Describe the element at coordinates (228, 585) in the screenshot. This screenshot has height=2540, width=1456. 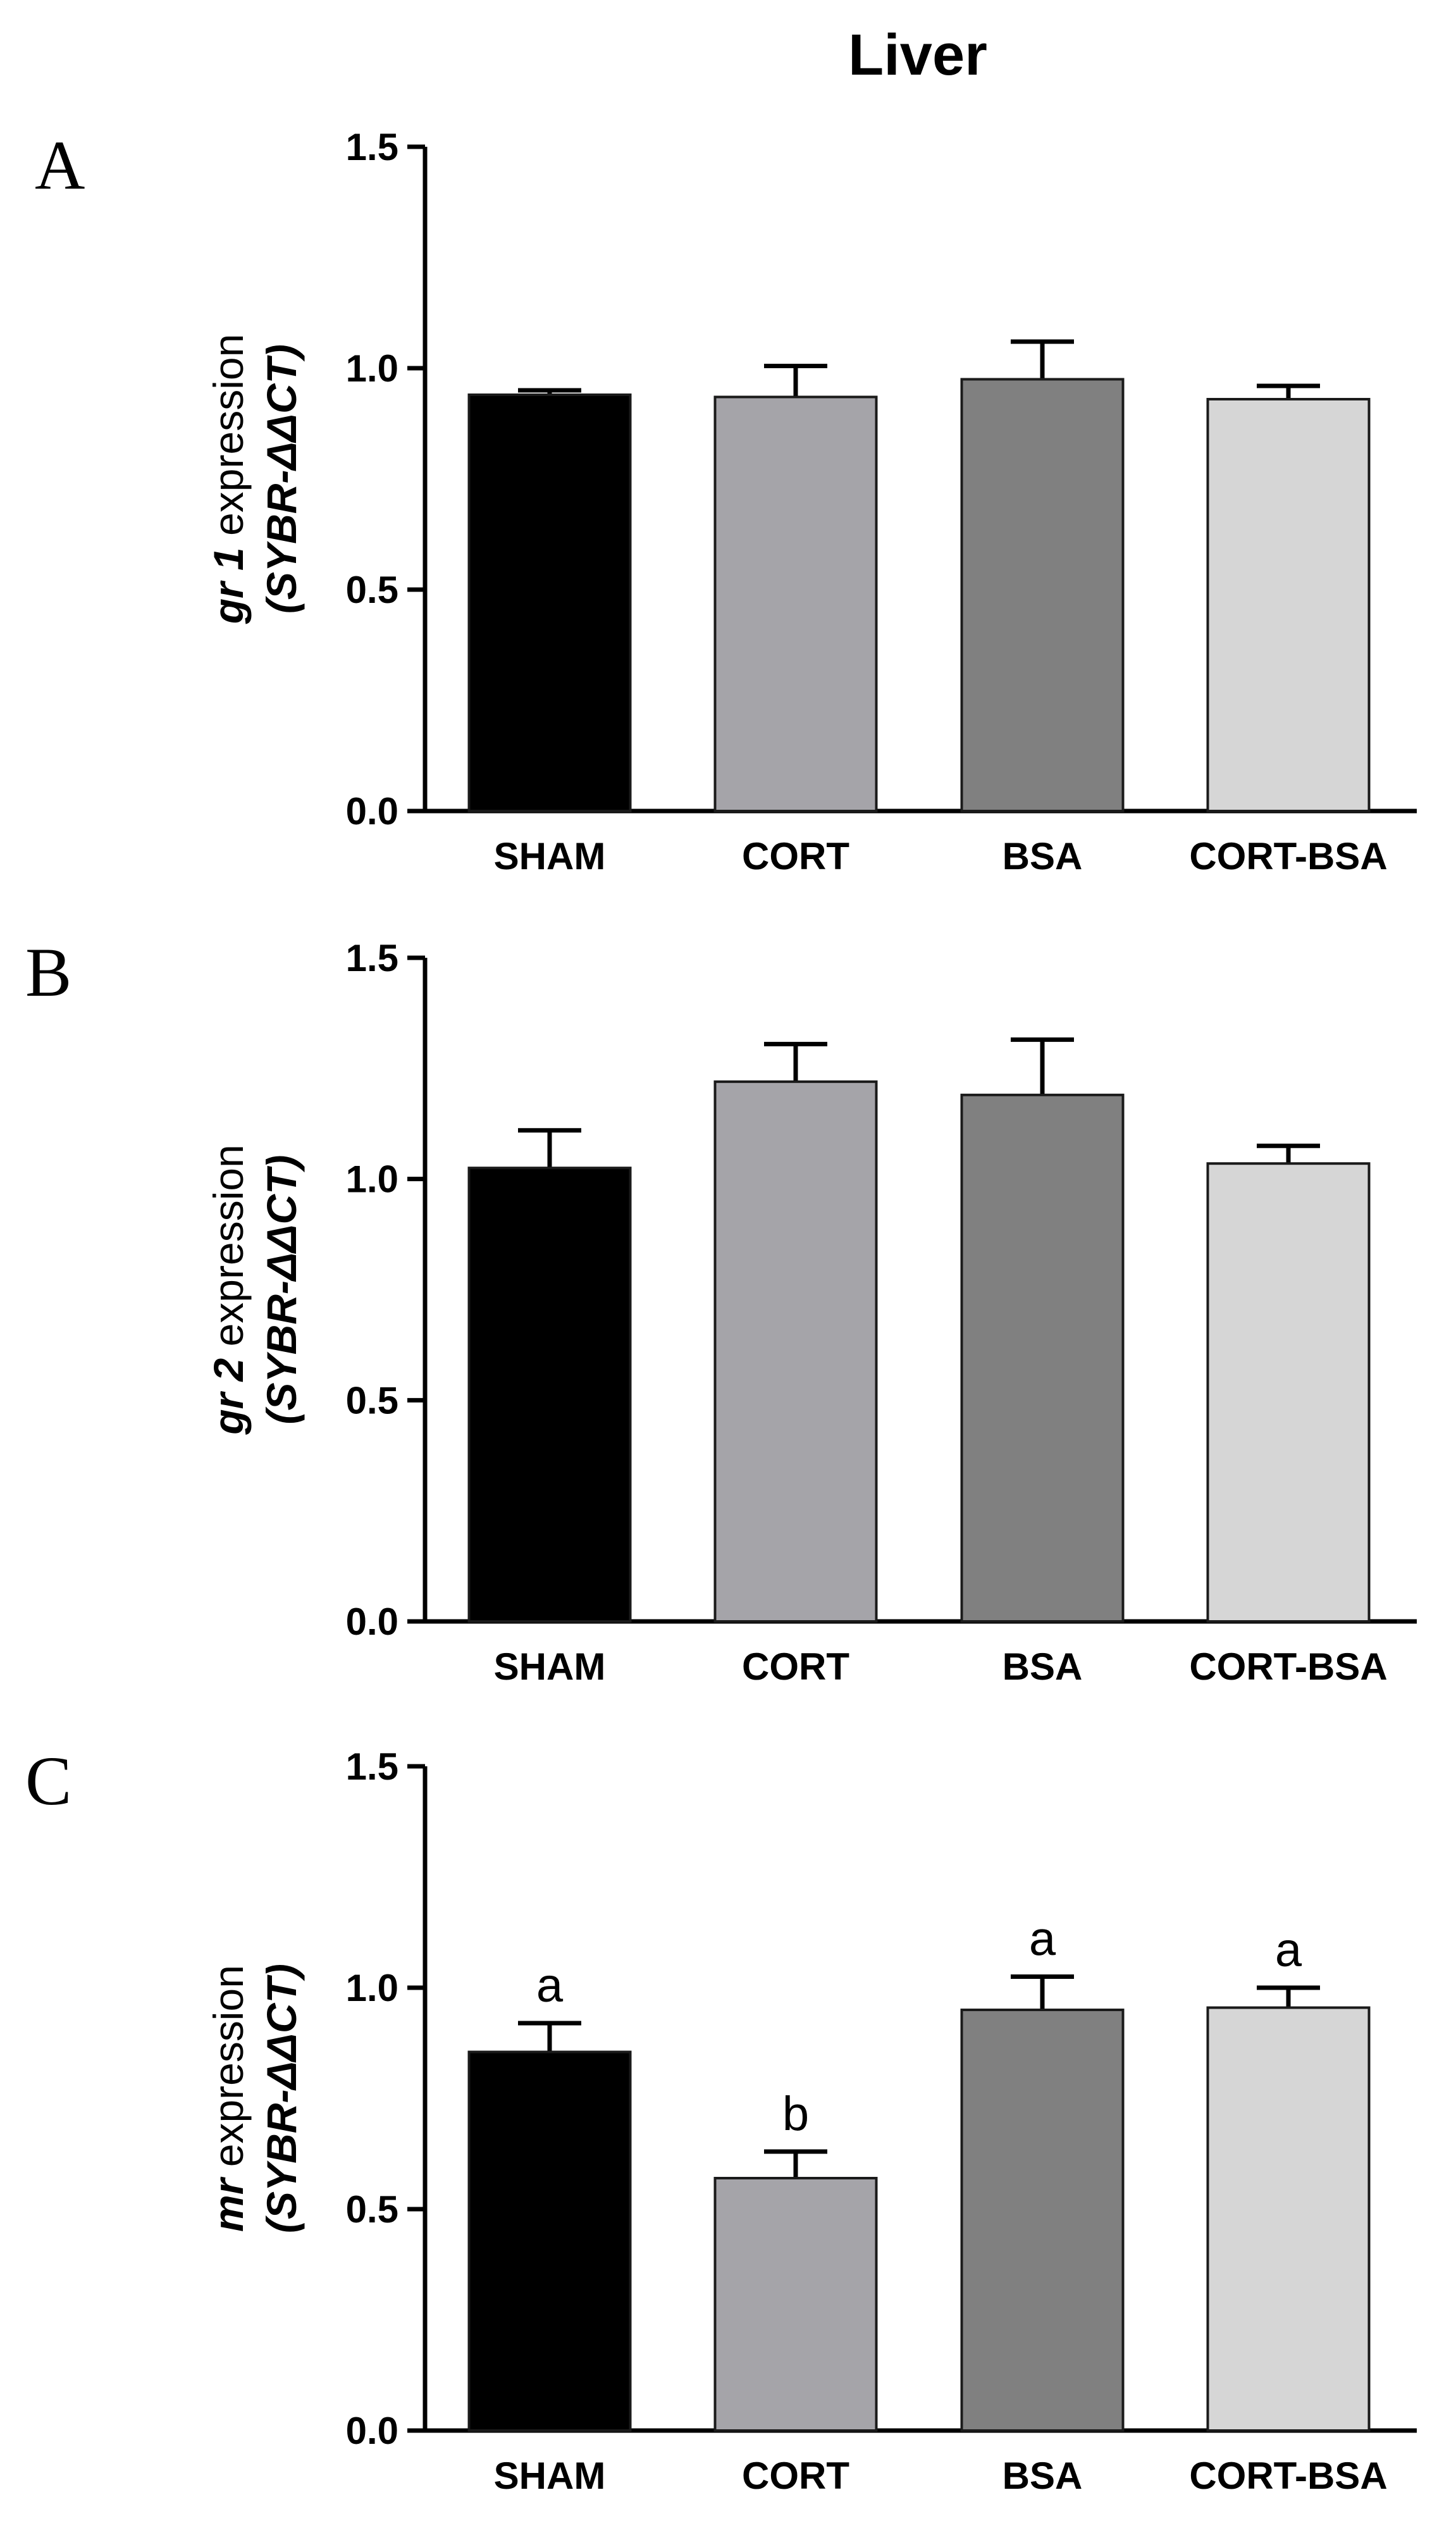
I see `gene-name: gr 1` at that location.